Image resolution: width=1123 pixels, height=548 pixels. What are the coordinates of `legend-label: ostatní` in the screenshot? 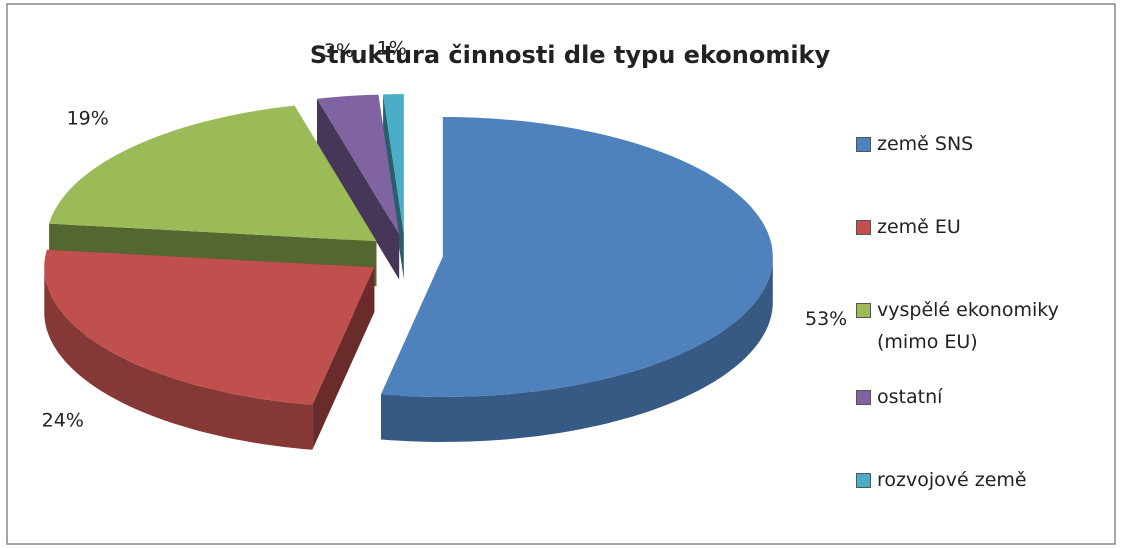 It's located at (910, 397).